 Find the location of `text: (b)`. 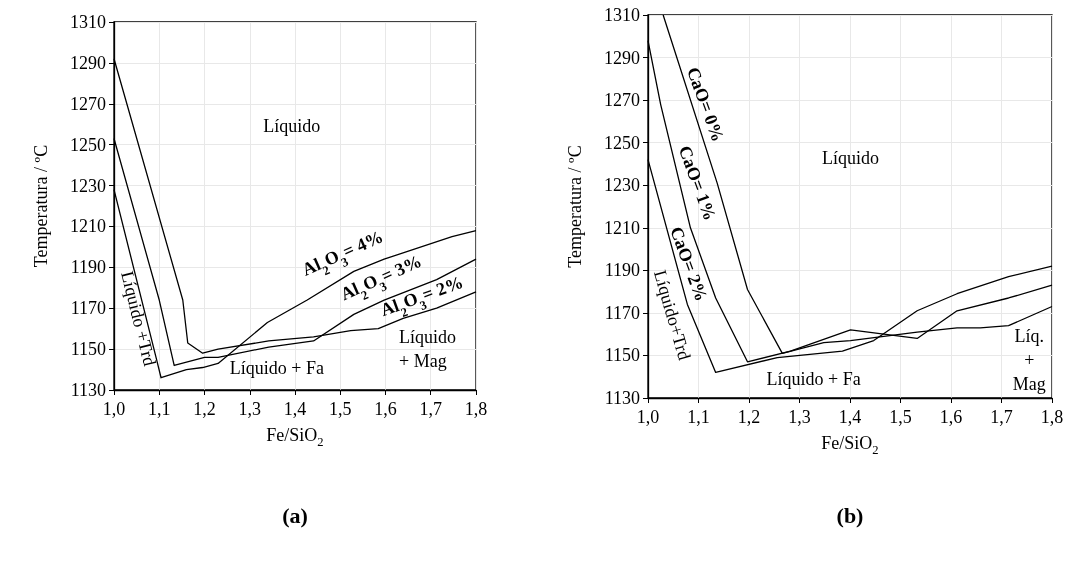

text: (b) is located at coordinates (850, 515).